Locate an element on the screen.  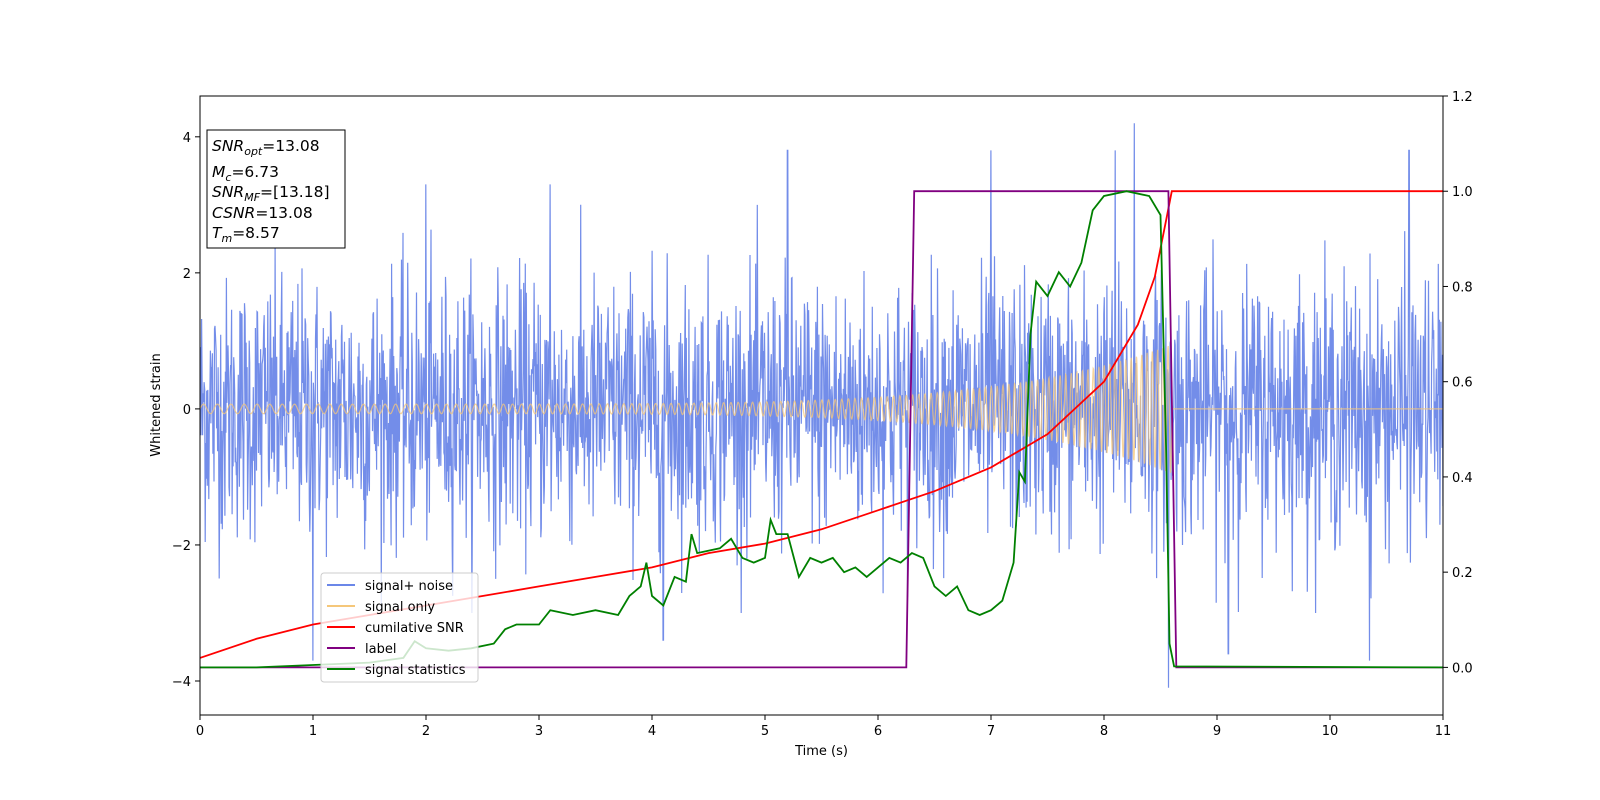
x-tick-label: 0 is located at coordinates (200, 731).